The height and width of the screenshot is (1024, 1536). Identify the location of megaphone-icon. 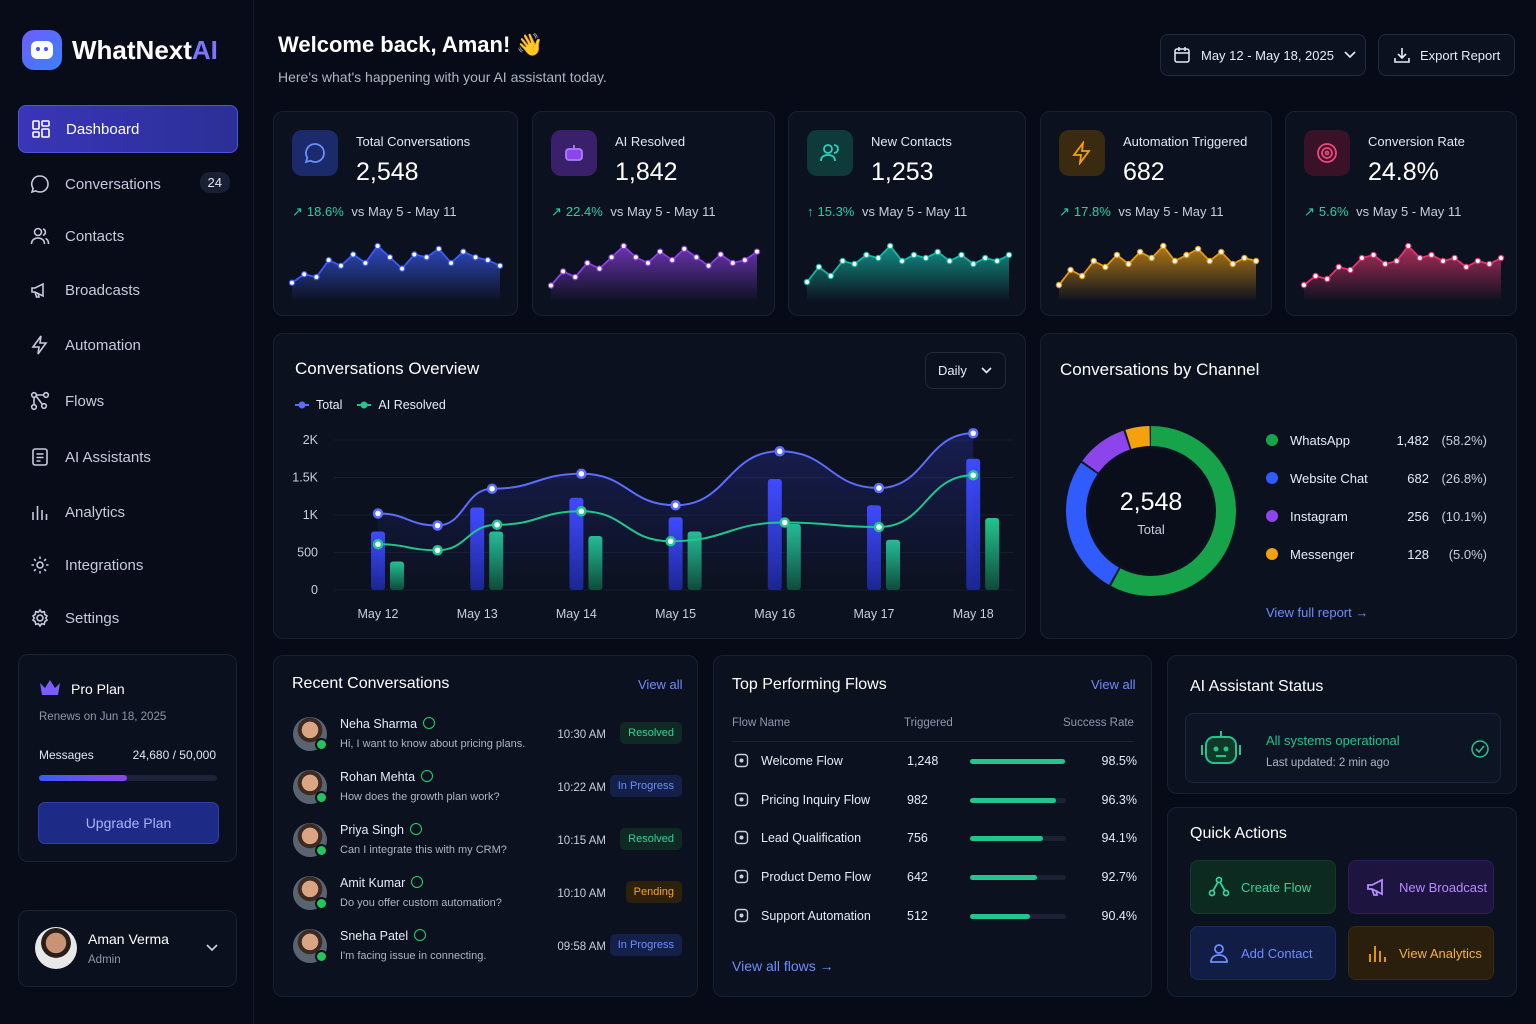
(1375, 887).